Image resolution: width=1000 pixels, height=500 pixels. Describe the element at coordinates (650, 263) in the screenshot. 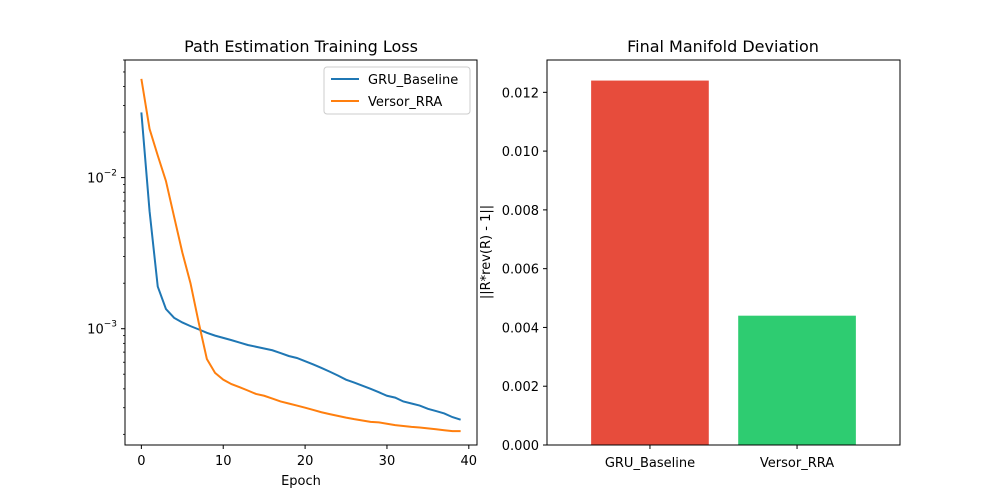

I see `bar-gru-baseline` at that location.